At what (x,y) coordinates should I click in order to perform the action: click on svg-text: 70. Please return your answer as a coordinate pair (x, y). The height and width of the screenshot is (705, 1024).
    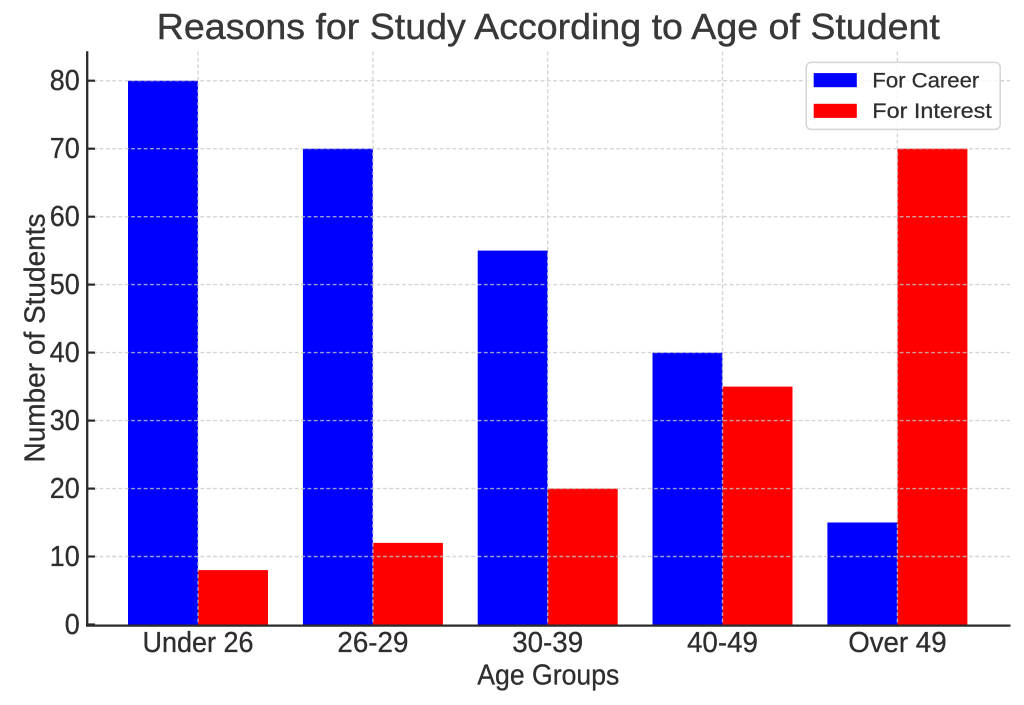
    Looking at the image, I should click on (65, 149).